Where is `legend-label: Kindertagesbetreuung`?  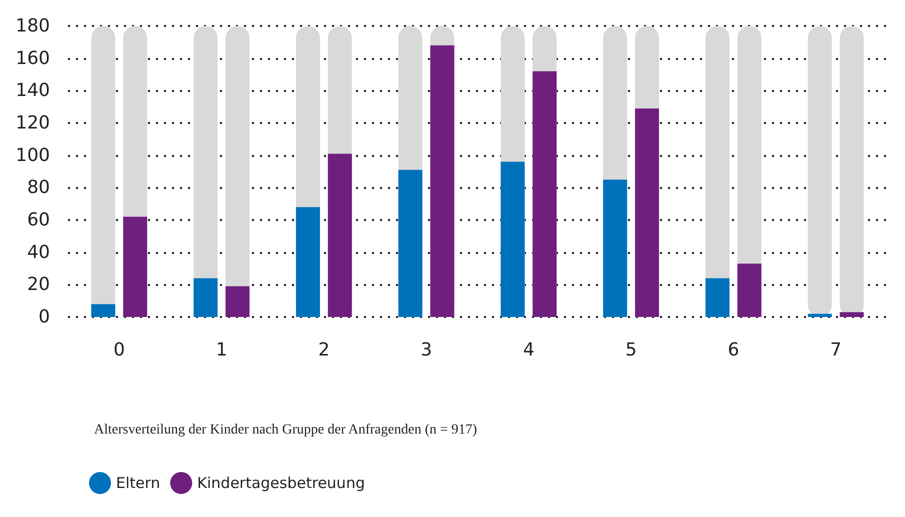
legend-label: Kindertagesbetreuung is located at coordinates (281, 483).